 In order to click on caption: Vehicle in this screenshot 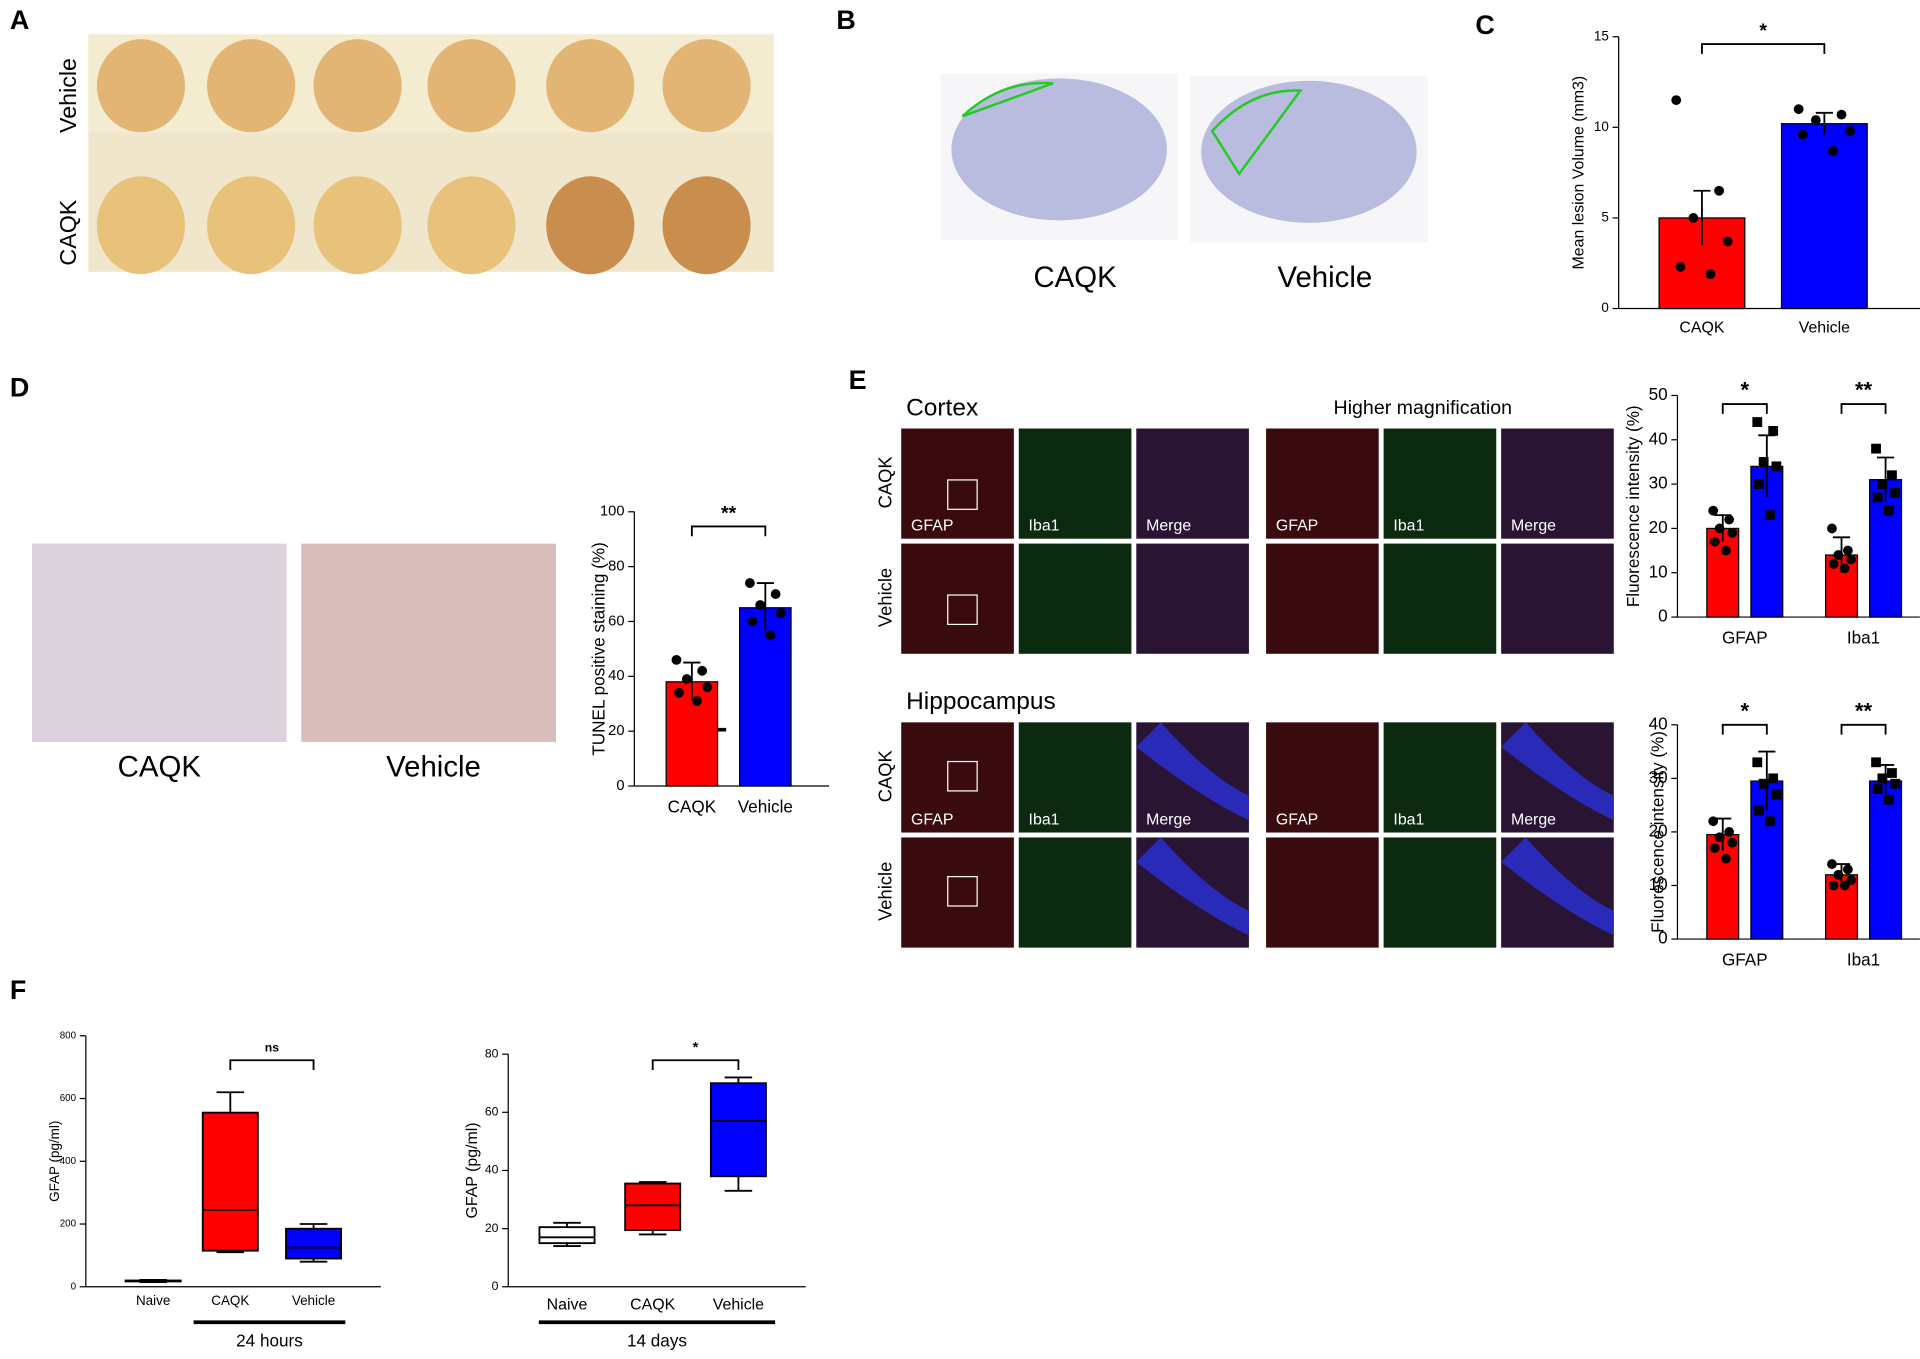, I will do `click(1324, 277)`.